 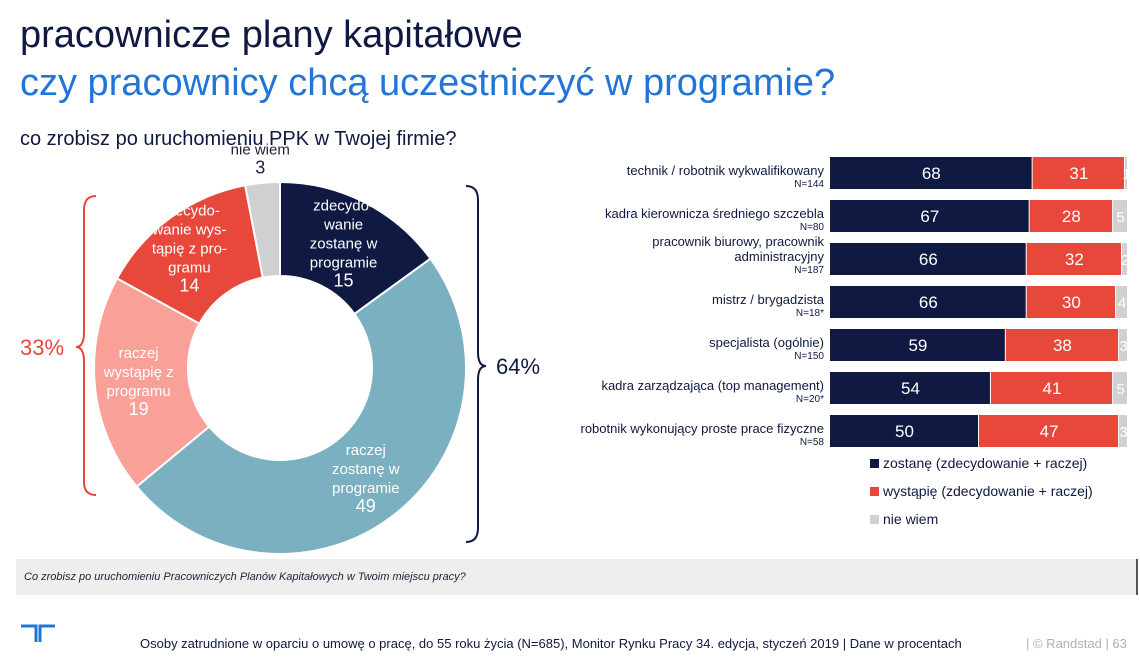 What do you see at coordinates (1076, 643) in the screenshot?
I see `copyright-note: | © Randstad | 63` at bounding box center [1076, 643].